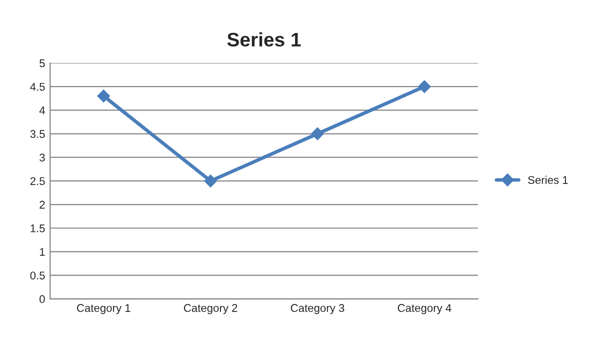  Describe the element at coordinates (264, 39) in the screenshot. I see `chart-title: Series 1` at that location.